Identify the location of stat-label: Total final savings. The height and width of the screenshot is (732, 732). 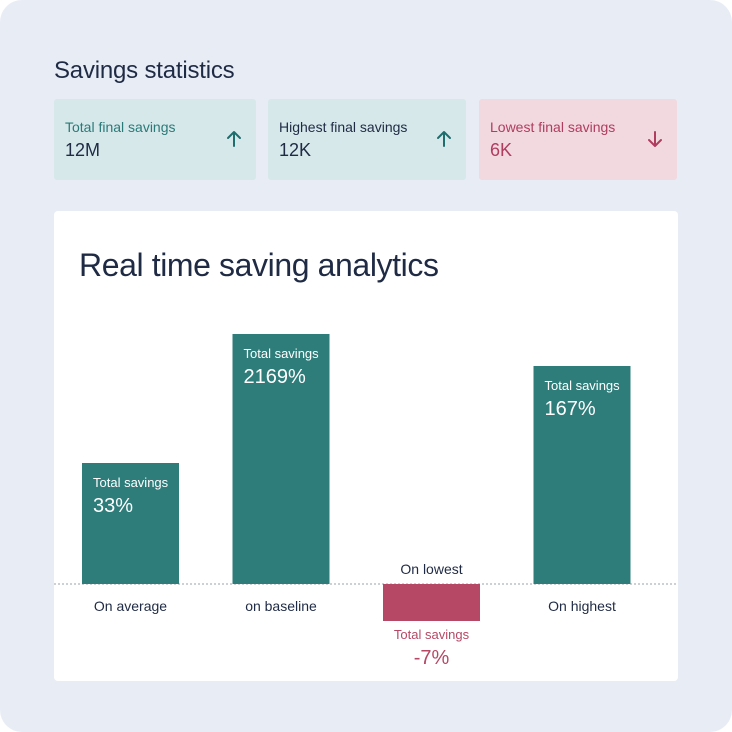
(120, 127).